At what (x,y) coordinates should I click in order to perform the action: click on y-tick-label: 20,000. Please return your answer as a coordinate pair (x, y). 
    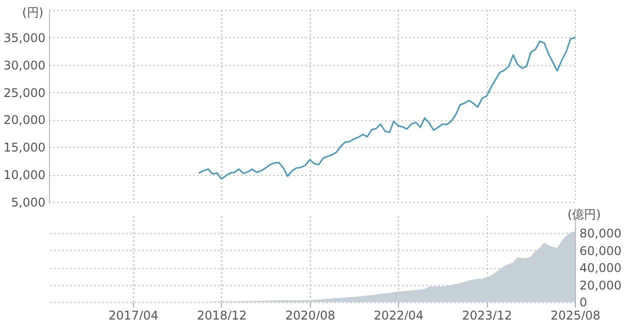
    Looking at the image, I should click on (25, 120).